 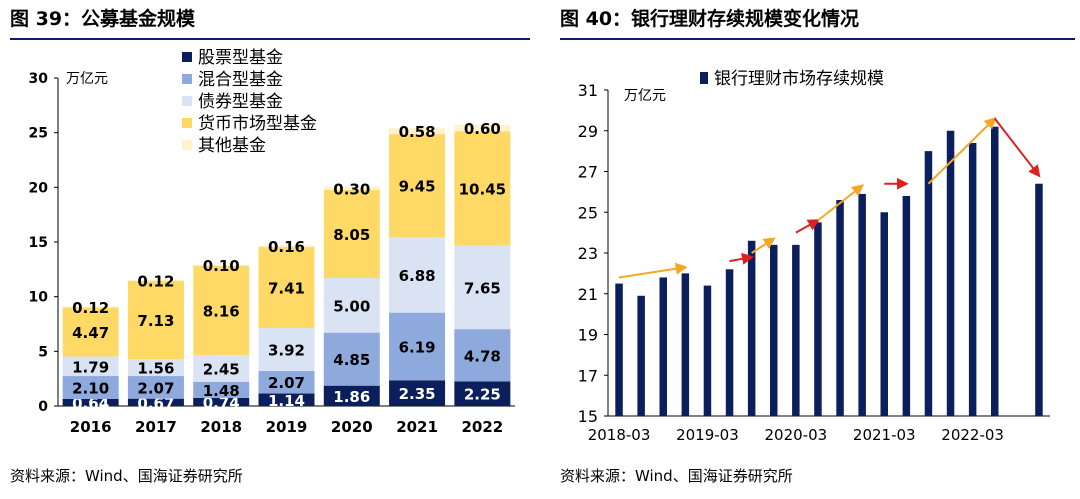 What do you see at coordinates (351, 397) in the screenshot?
I see `bar-value-label: 1.86` at bounding box center [351, 397].